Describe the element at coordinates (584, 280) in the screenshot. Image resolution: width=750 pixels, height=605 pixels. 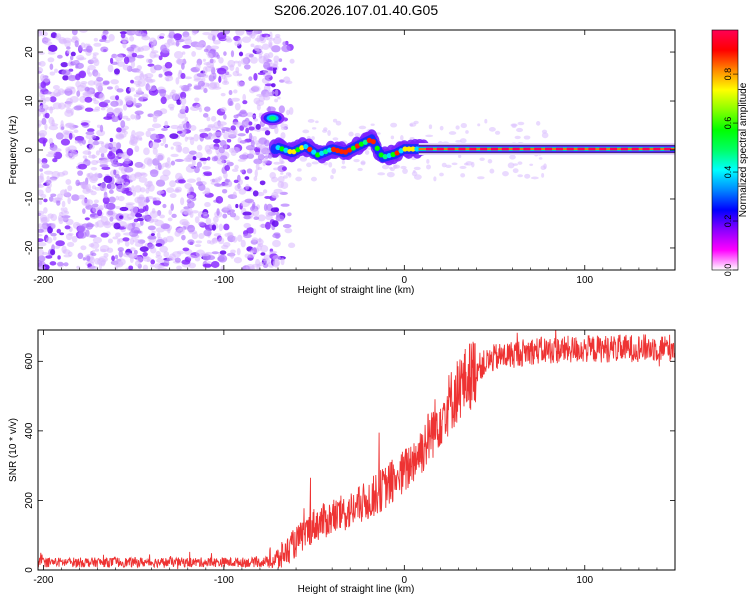
I see `spectrogram-xtick-label: 100` at that location.